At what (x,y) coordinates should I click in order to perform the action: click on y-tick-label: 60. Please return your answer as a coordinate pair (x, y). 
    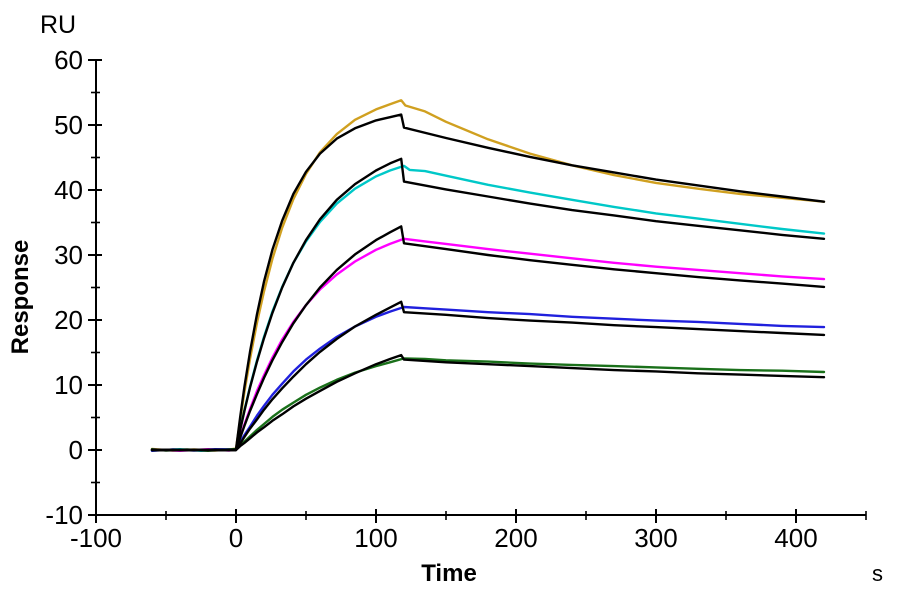
    Looking at the image, I should click on (68, 60).